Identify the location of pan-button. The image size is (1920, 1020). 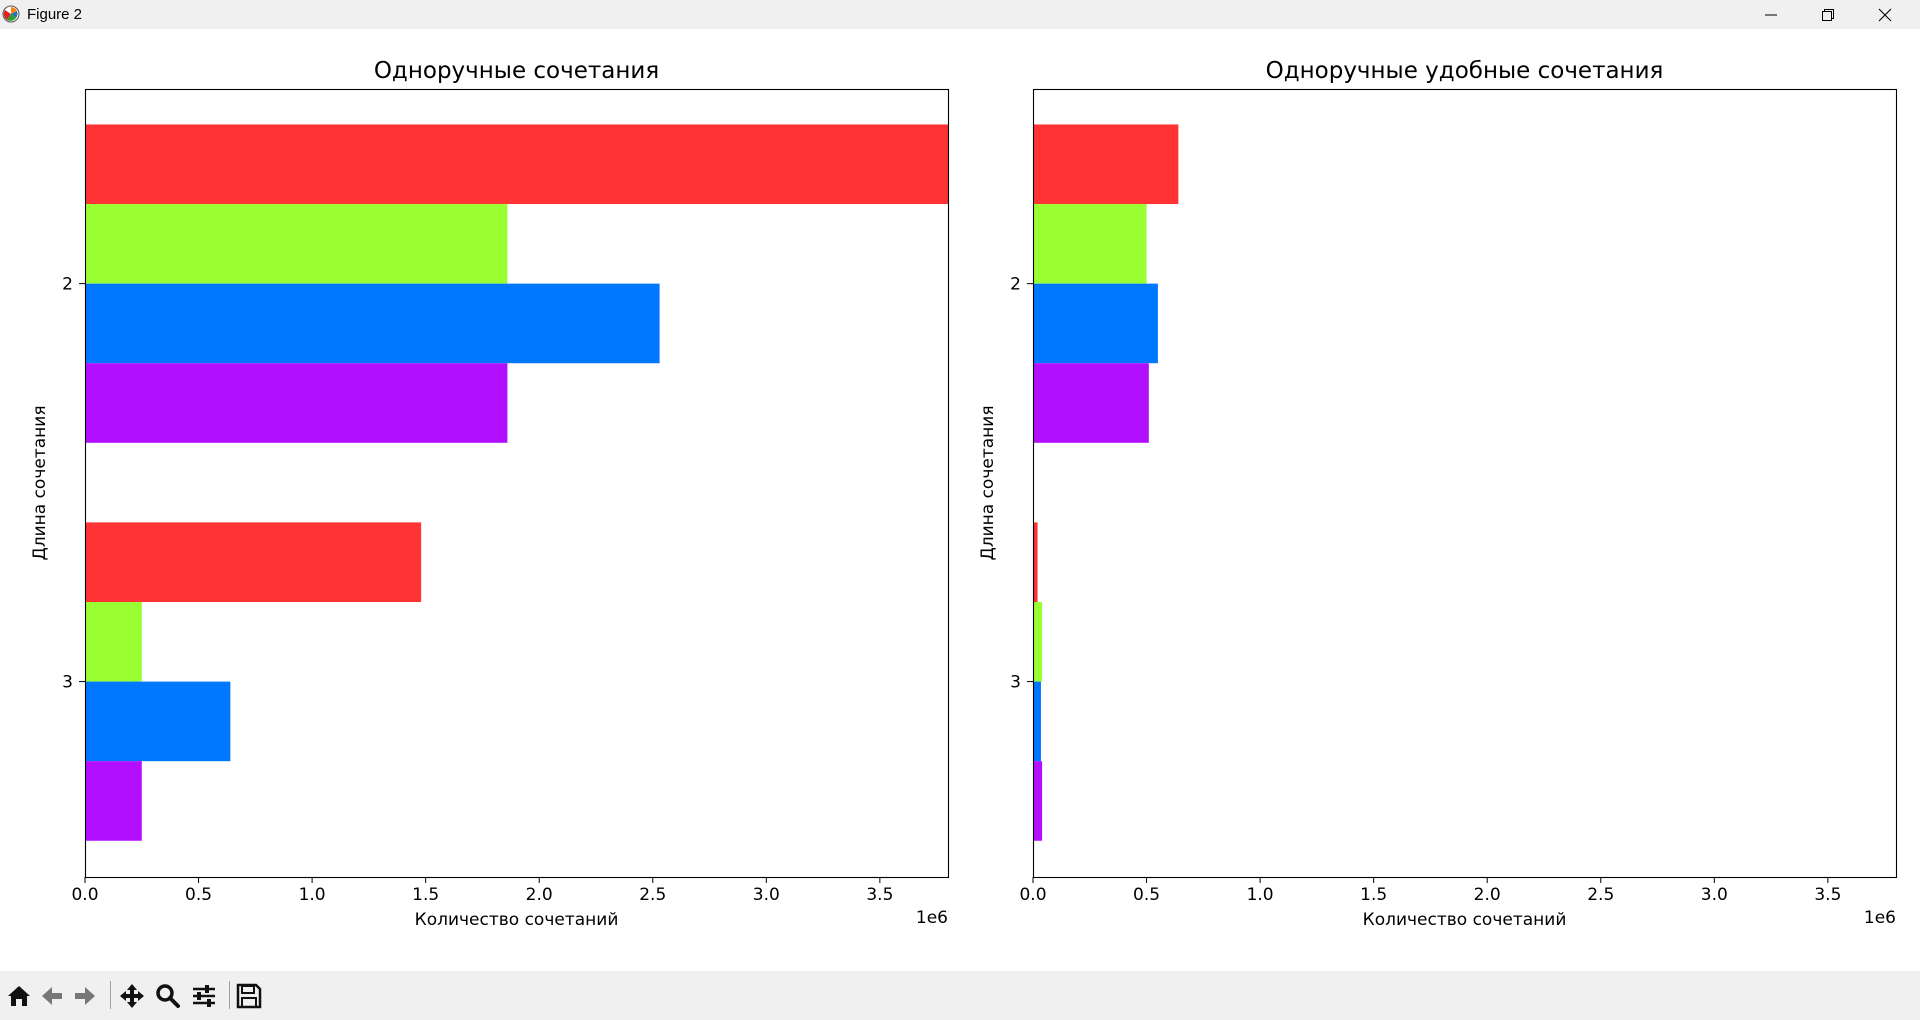
(132, 996).